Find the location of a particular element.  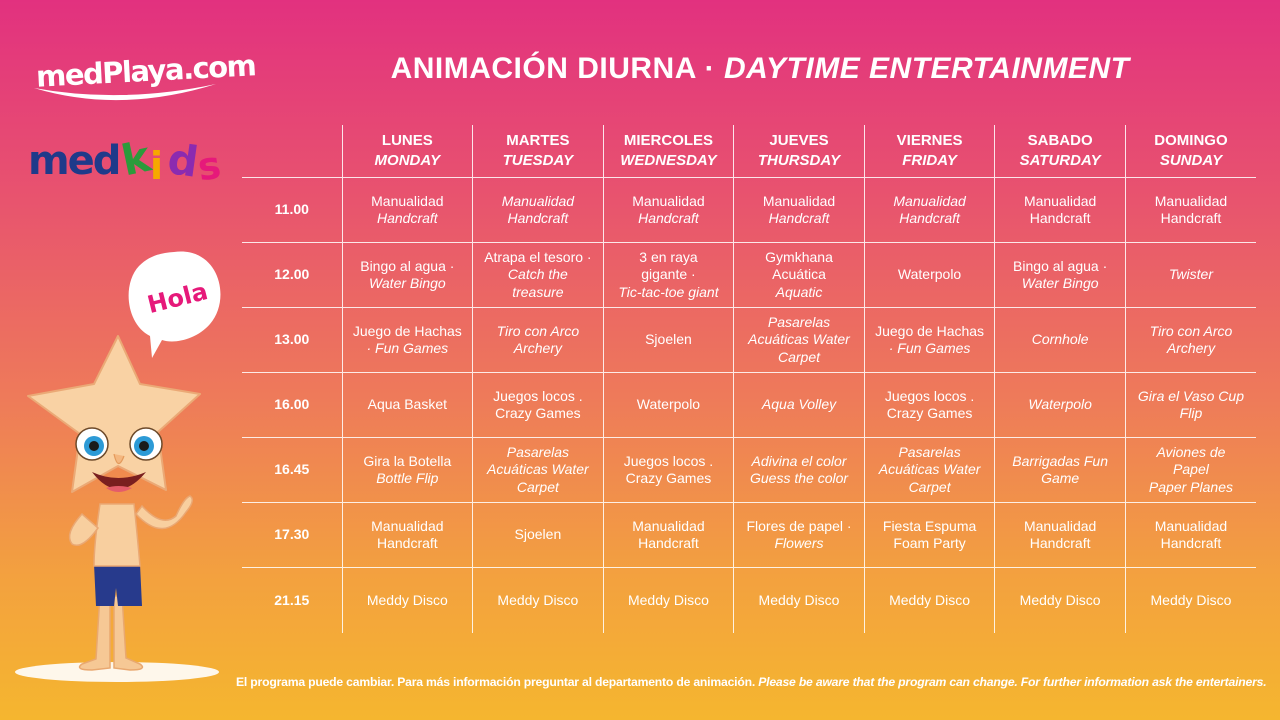

time-slot: 16.00 is located at coordinates (292, 405).